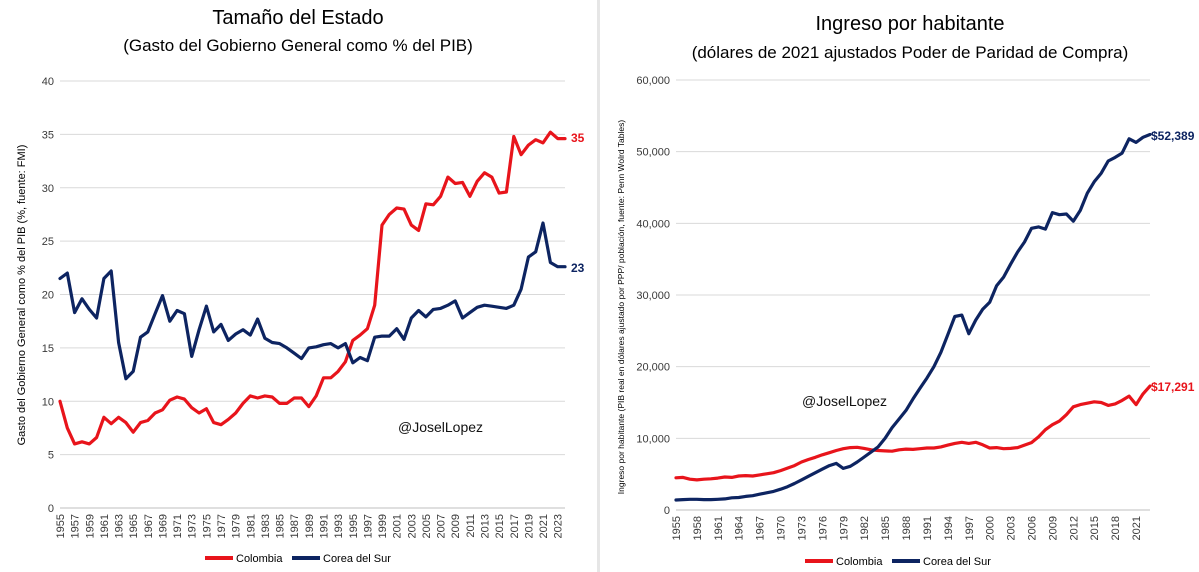 This screenshot has width=1199, height=572. I want to click on x-tick-label: 2006, so click(1033, 528).